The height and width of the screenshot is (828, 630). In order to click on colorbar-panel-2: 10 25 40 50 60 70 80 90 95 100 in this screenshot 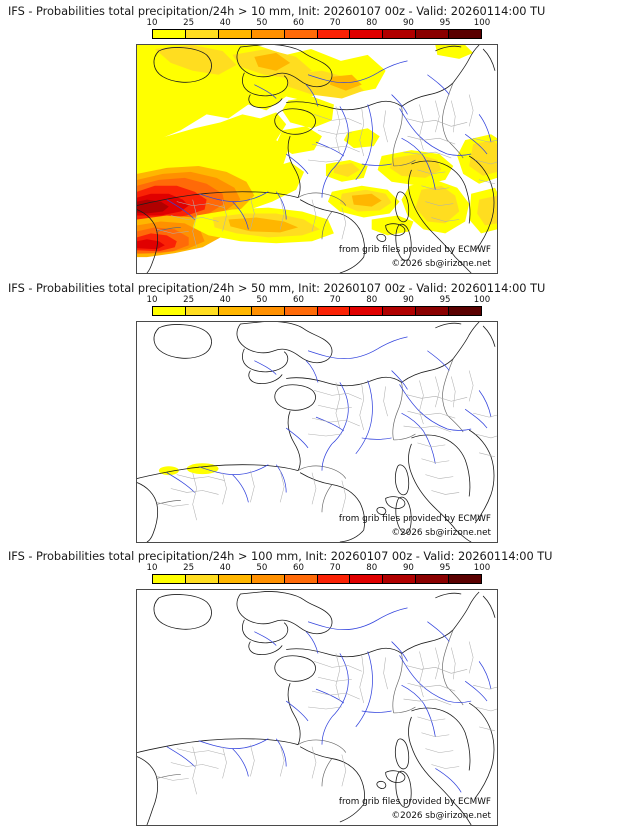, I will do `click(319, 306)`.